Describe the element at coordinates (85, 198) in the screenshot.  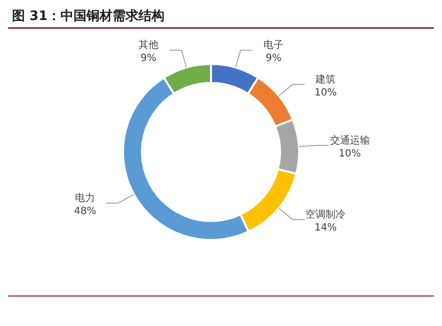
I see `slice-label: 电力` at that location.